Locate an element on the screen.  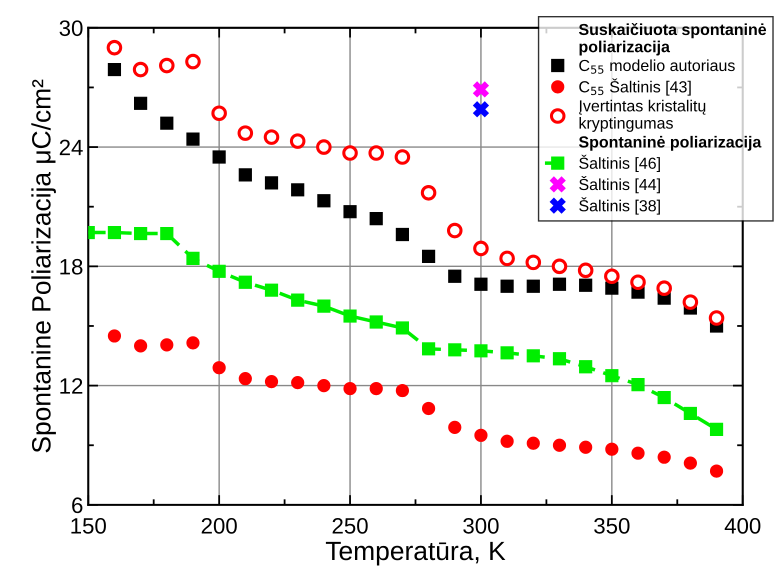
y-tick-label: 18 is located at coordinates (71, 266).